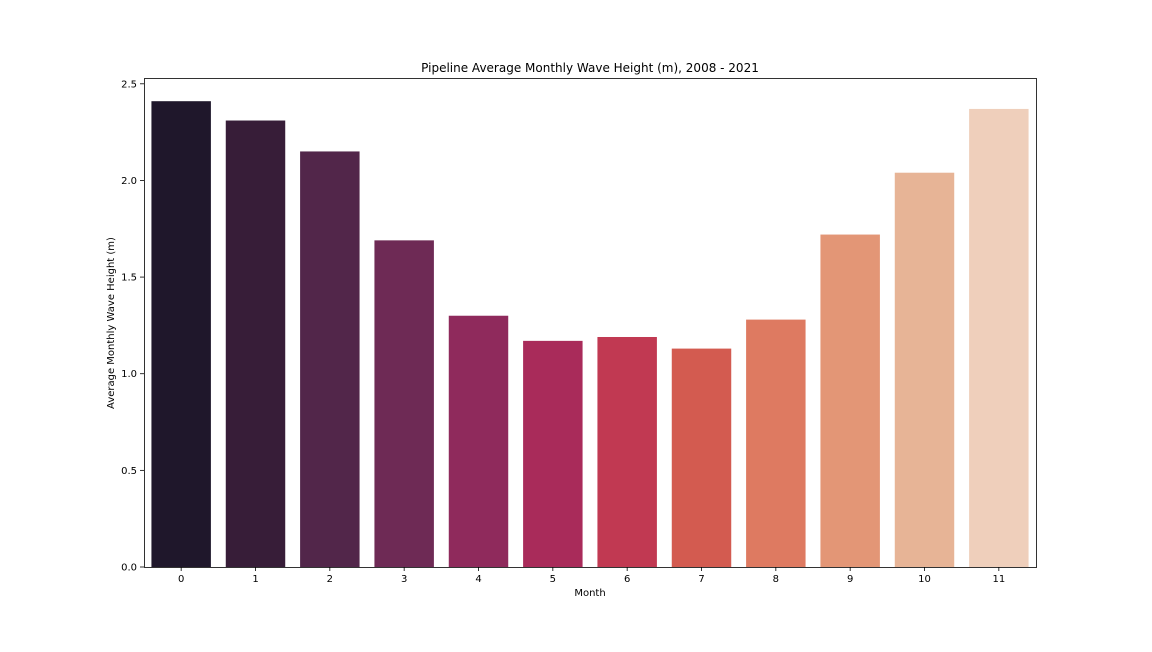 Image resolution: width=1152 pixels, height=652 pixels. What do you see at coordinates (776, 579) in the screenshot?
I see `x-tick-label: 8` at bounding box center [776, 579].